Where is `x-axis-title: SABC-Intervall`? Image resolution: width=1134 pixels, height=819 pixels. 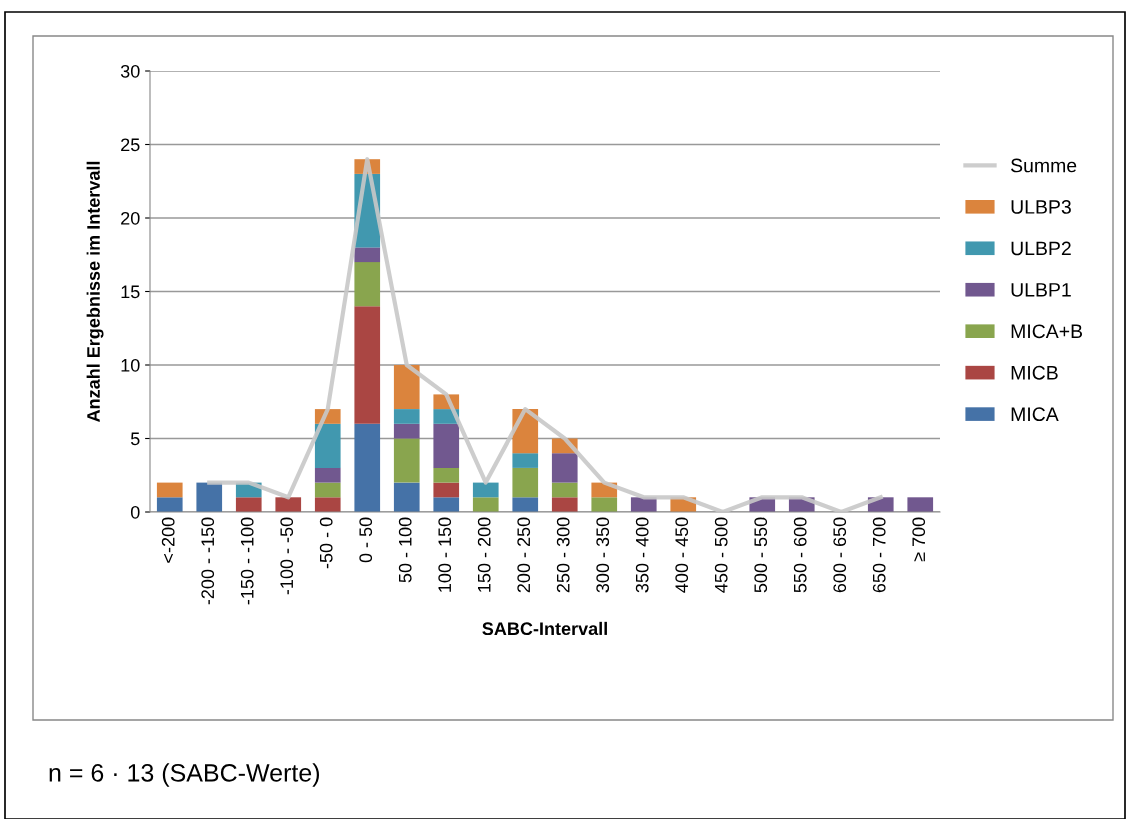
x-axis-title: SABC-Intervall is located at coordinates (544, 628).